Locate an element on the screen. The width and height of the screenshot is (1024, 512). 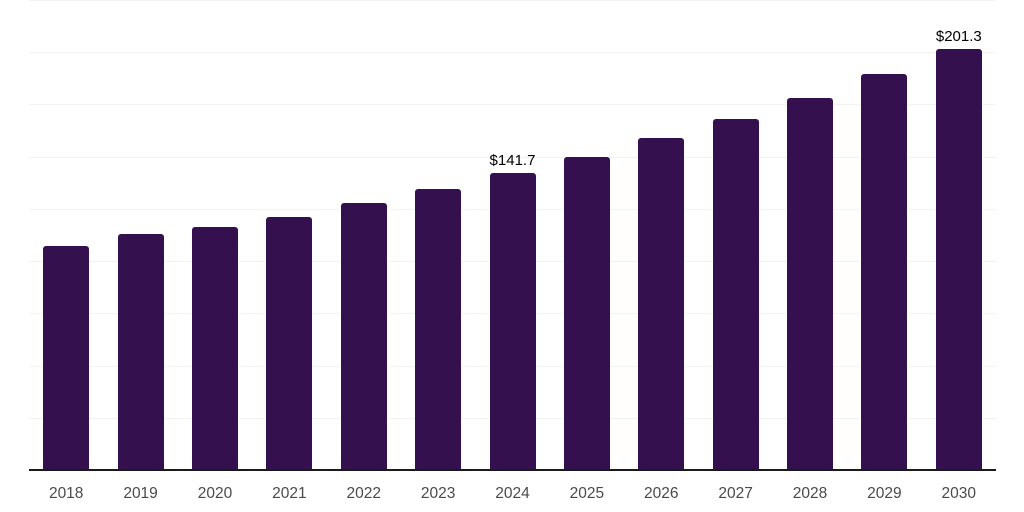
value-label-2030: $201.3 is located at coordinates (958, 36).